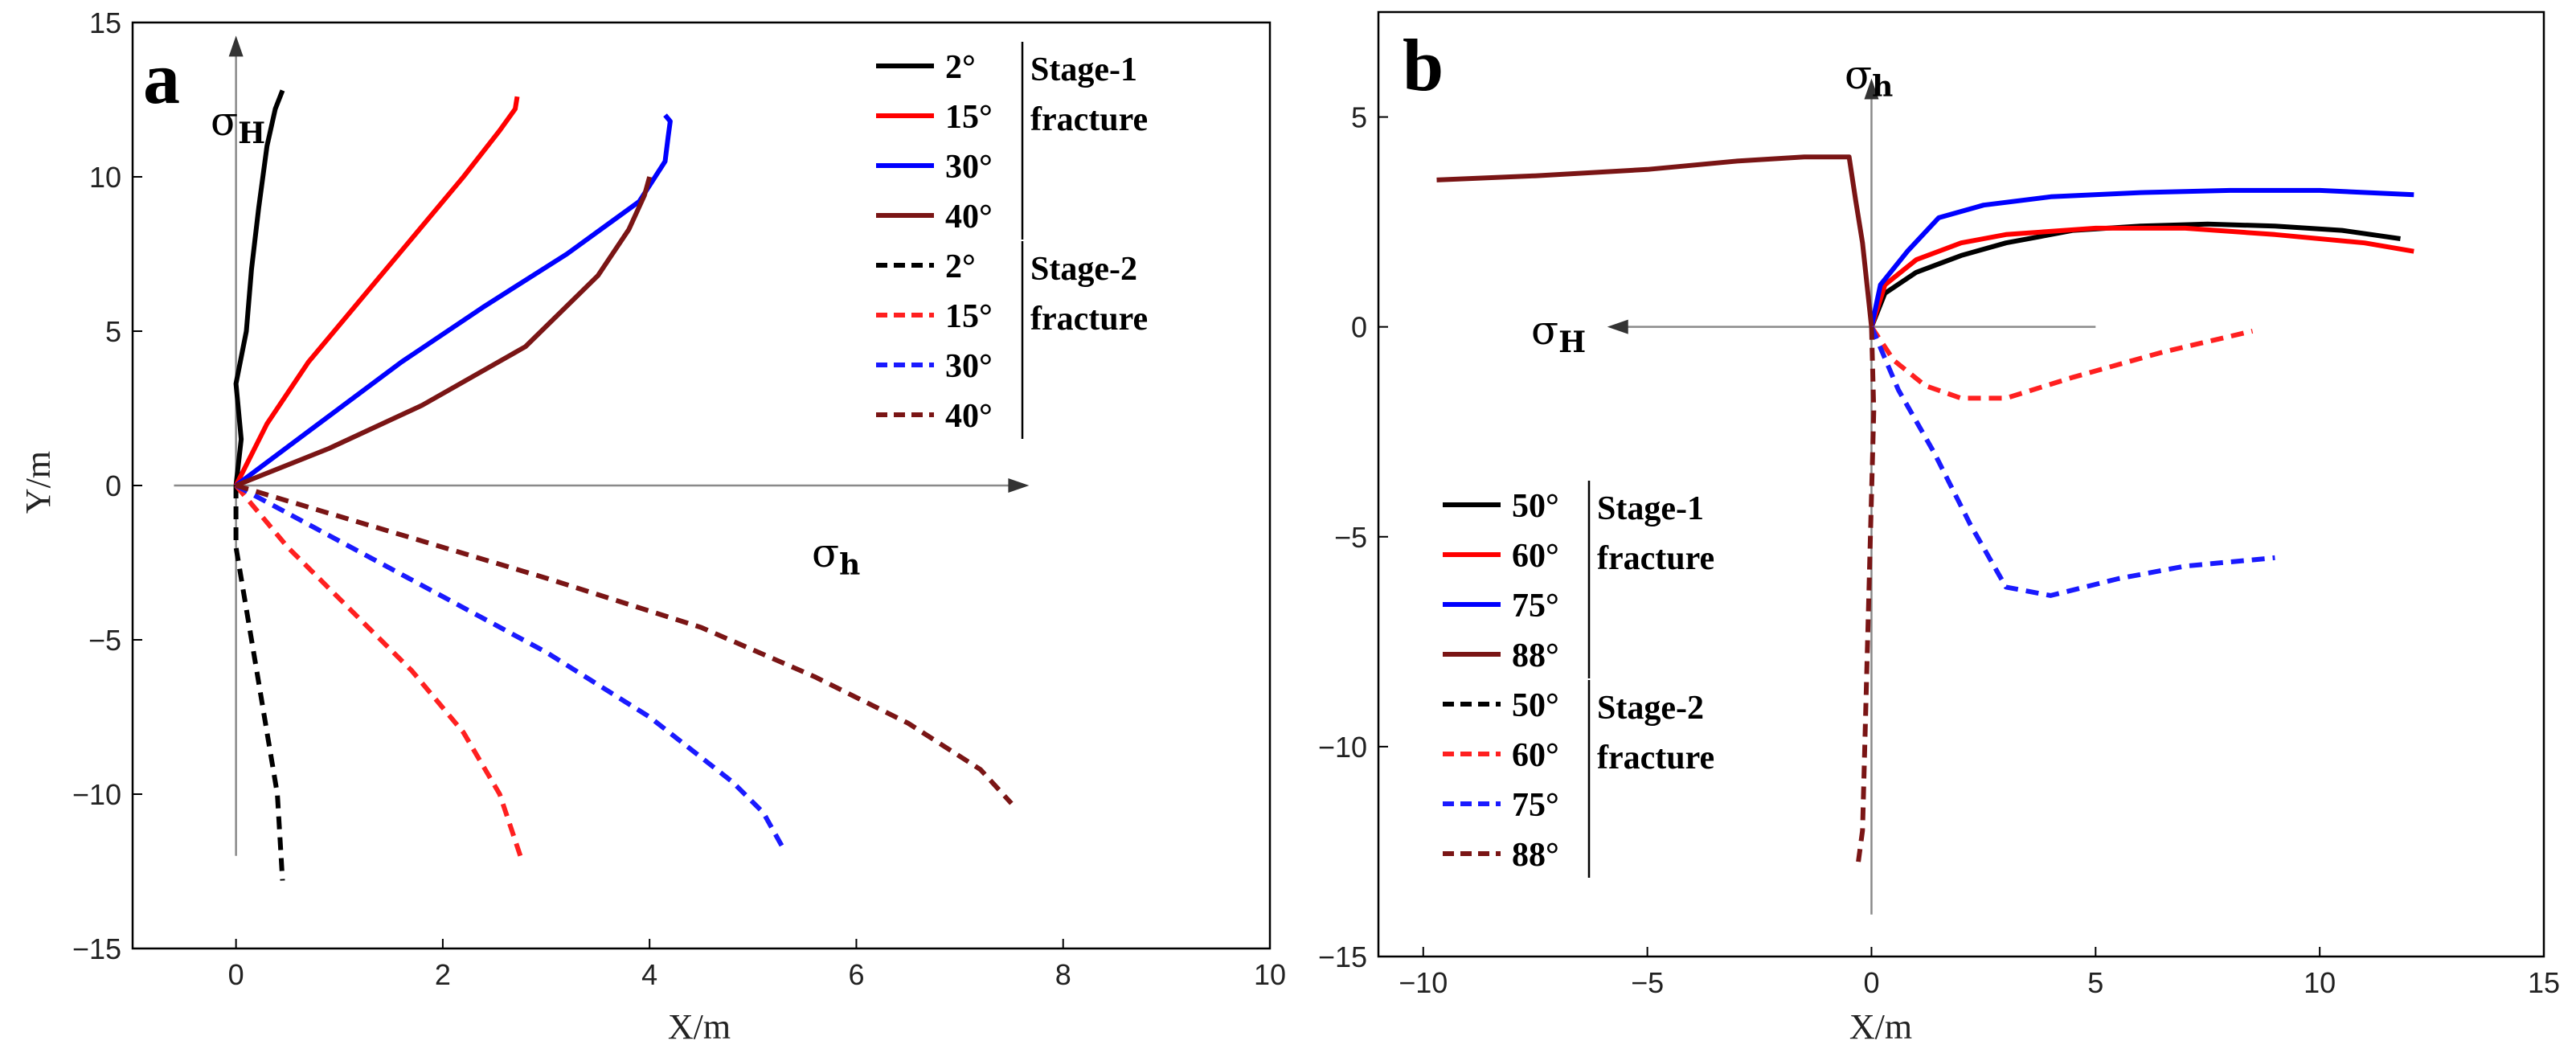  I want to click on stress-label-vertical: σH, so click(238, 124).